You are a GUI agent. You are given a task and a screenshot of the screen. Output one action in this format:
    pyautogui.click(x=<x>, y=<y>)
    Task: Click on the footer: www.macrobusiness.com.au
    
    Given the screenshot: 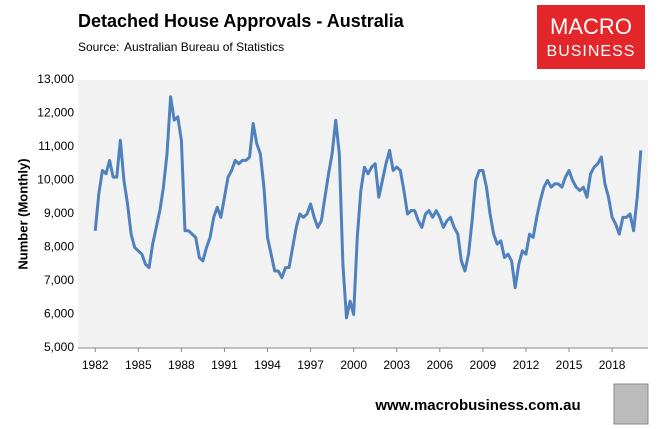 What is the action you would take?
    pyautogui.click(x=477, y=405)
    